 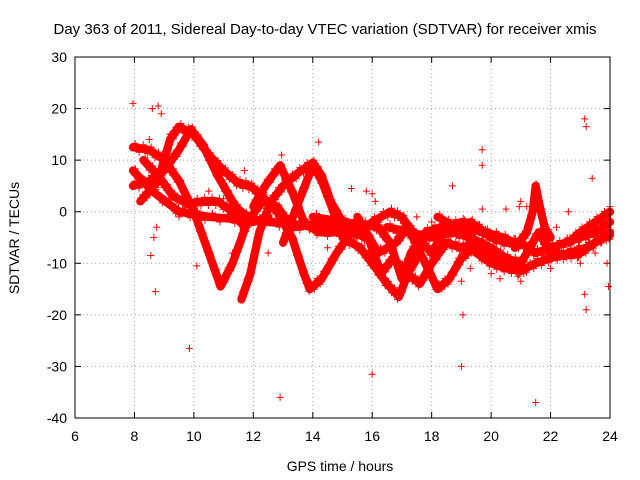 I want to click on x-tick-label: 18, so click(x=432, y=436).